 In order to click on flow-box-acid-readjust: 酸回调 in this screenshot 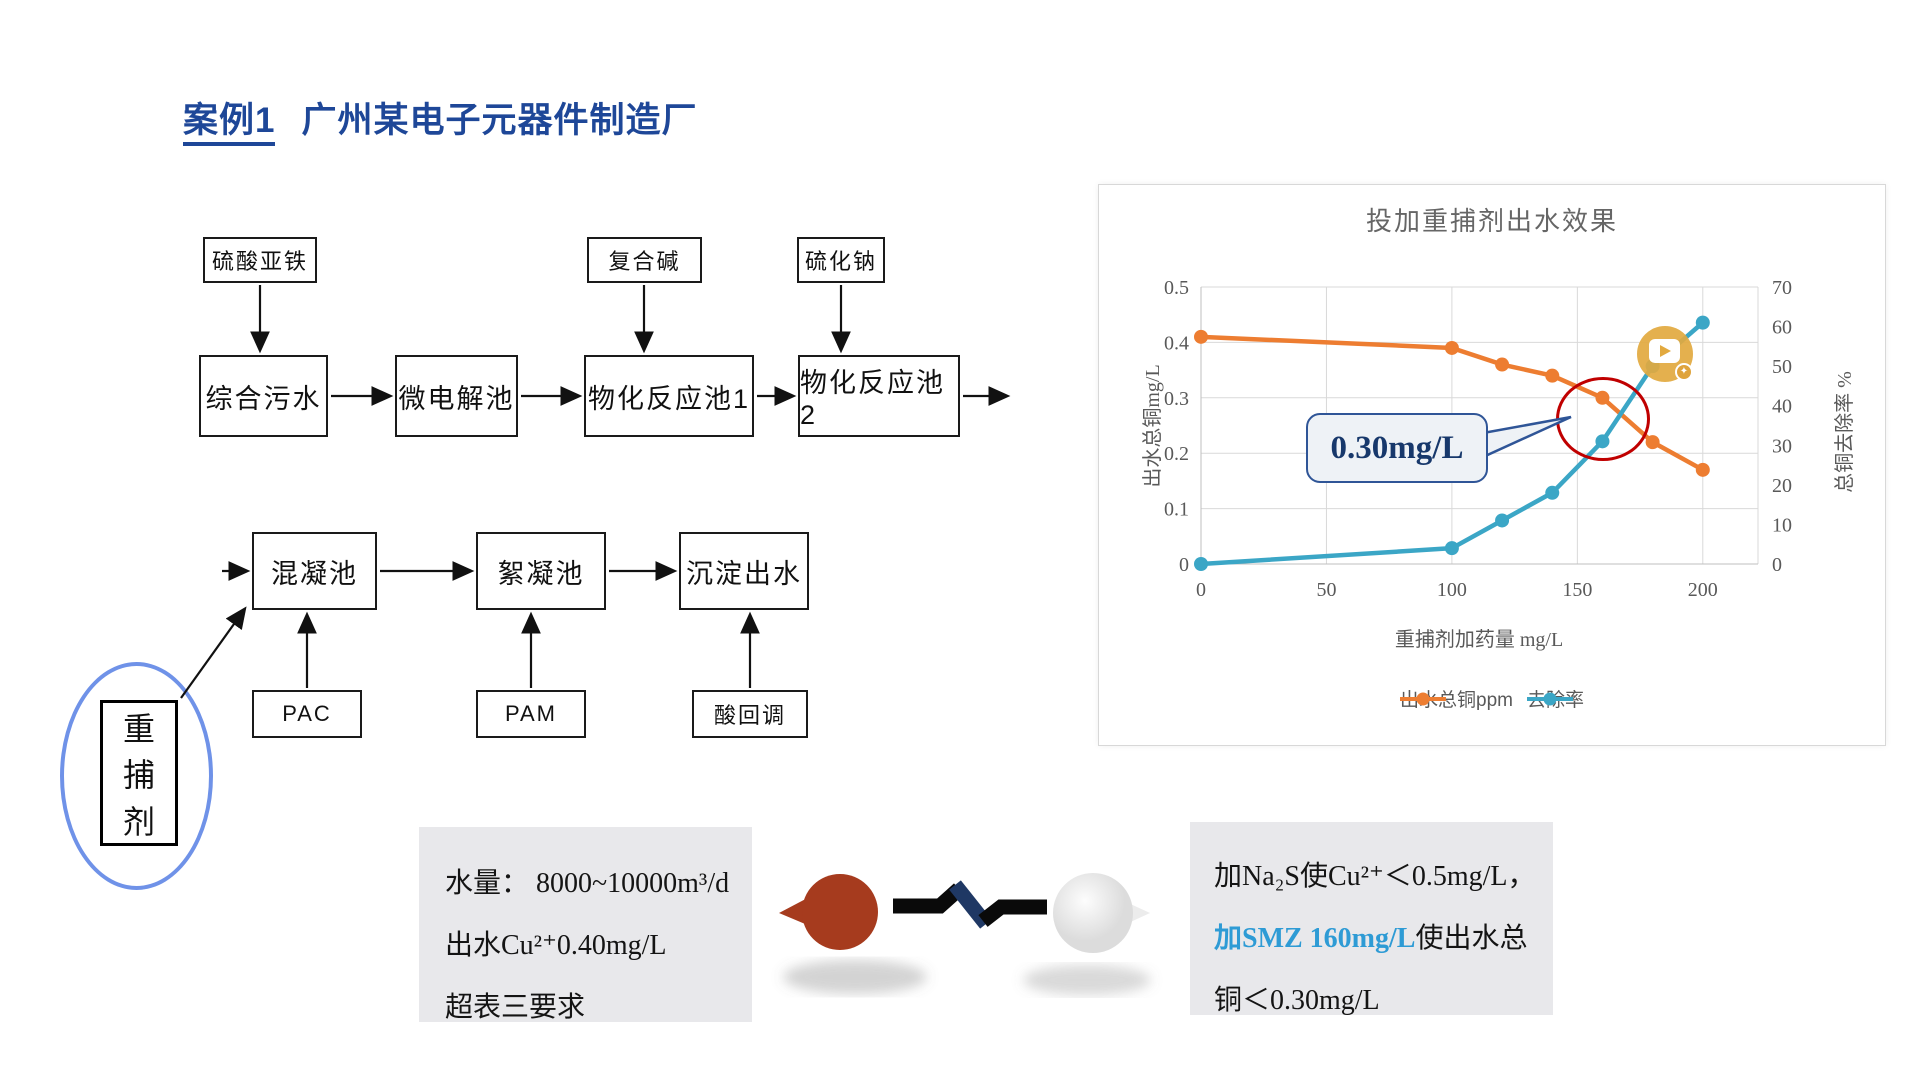, I will do `click(750, 714)`.